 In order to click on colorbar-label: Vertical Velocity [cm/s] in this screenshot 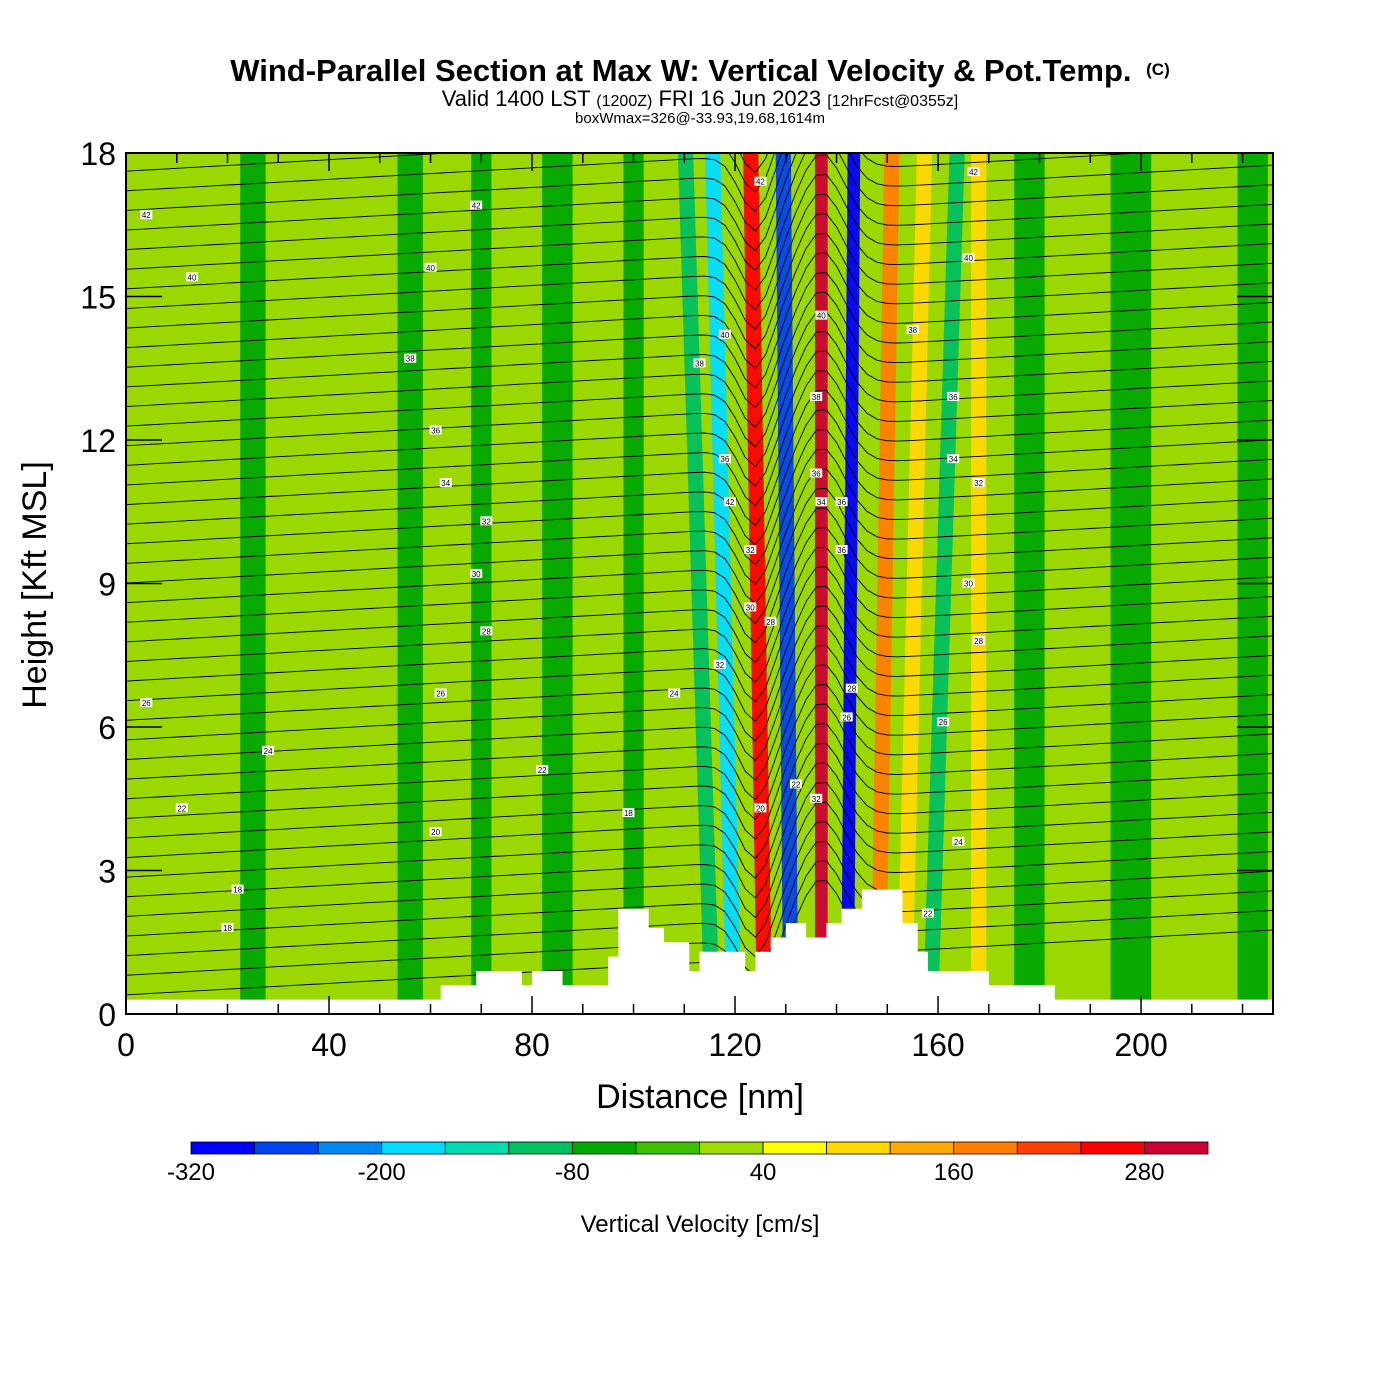, I will do `click(700, 1224)`.